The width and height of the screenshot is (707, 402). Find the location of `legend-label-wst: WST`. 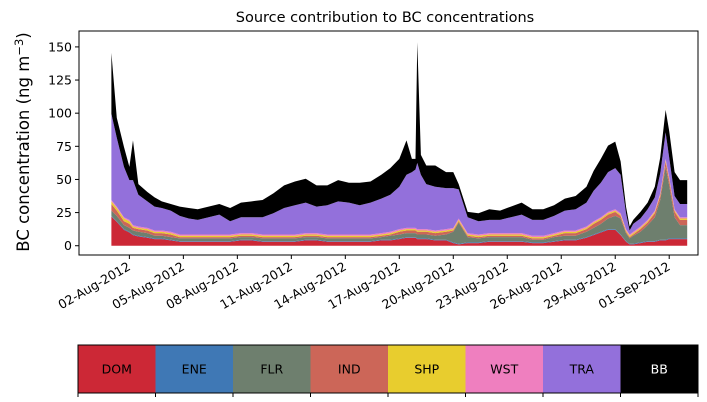

legend-label-wst: WST is located at coordinates (504, 369).